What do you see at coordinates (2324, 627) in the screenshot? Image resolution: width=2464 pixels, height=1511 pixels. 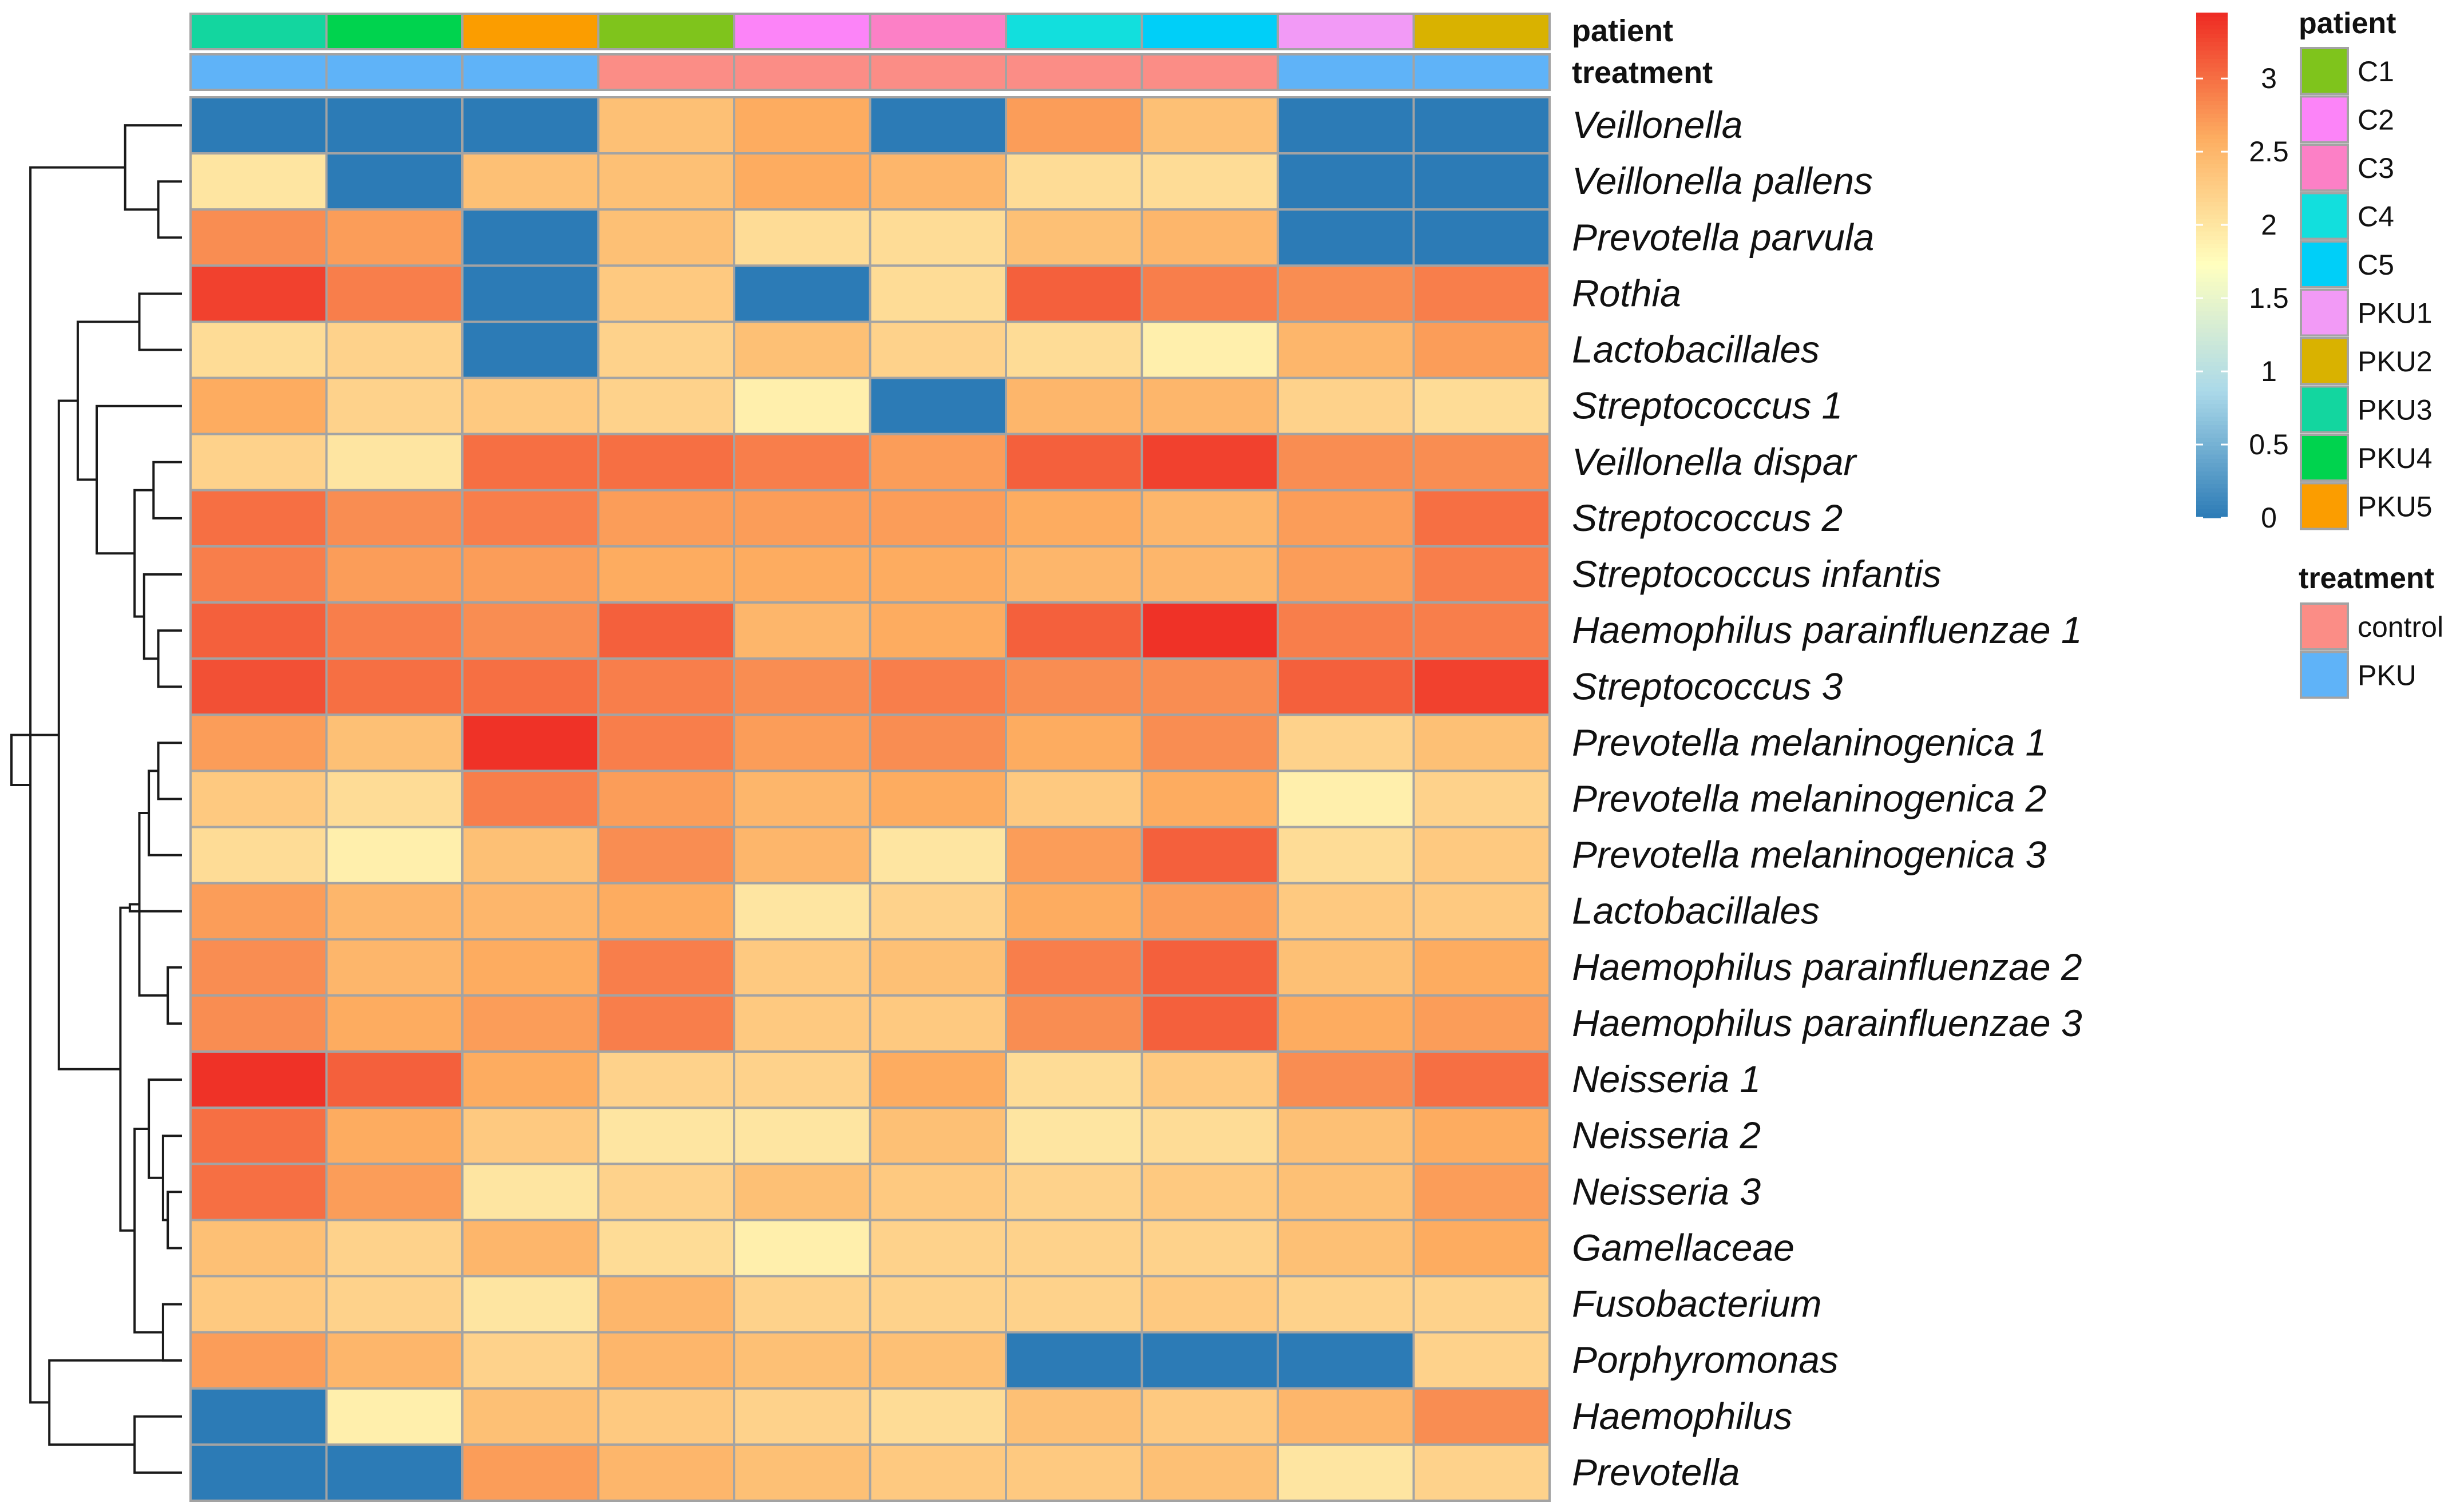 I see `treatment-legend-swatch` at bounding box center [2324, 627].